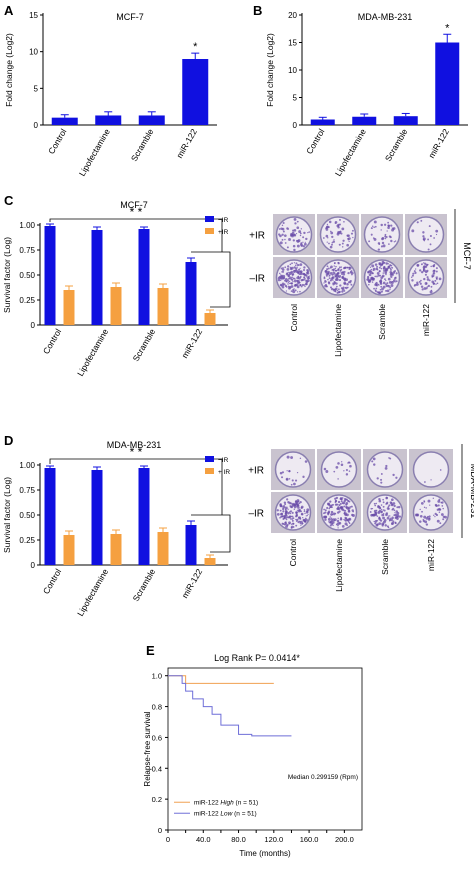 This screenshot has width=474, height=877. Describe the element at coordinates (150, 650) in the screenshot. I see `panel-letter-e: E` at that location.